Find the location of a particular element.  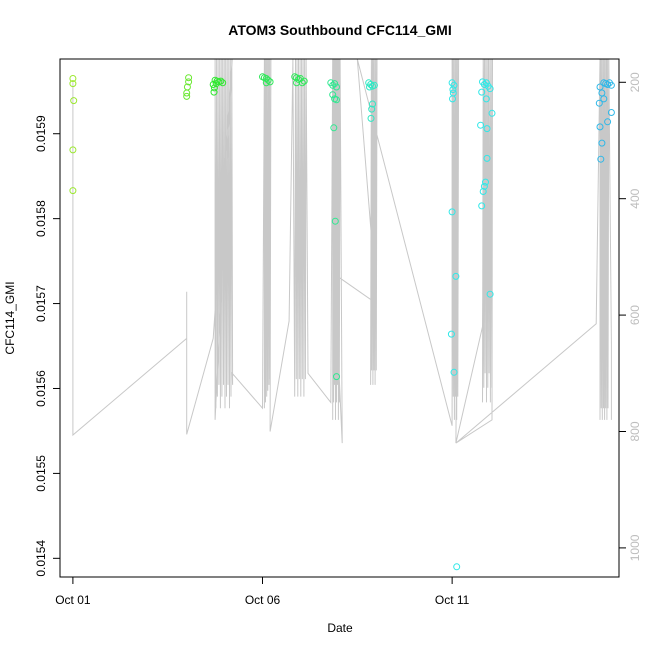

y-tick-label: 0.0154 is located at coordinates (41, 558).